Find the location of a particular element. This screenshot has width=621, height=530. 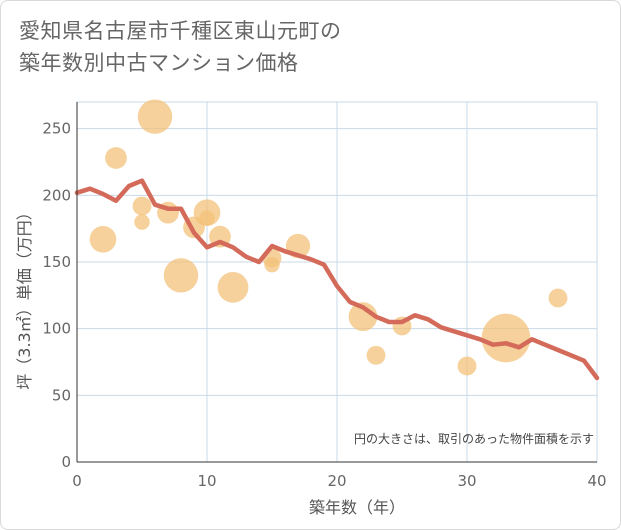

x-tick-label: 30 is located at coordinates (466, 481).